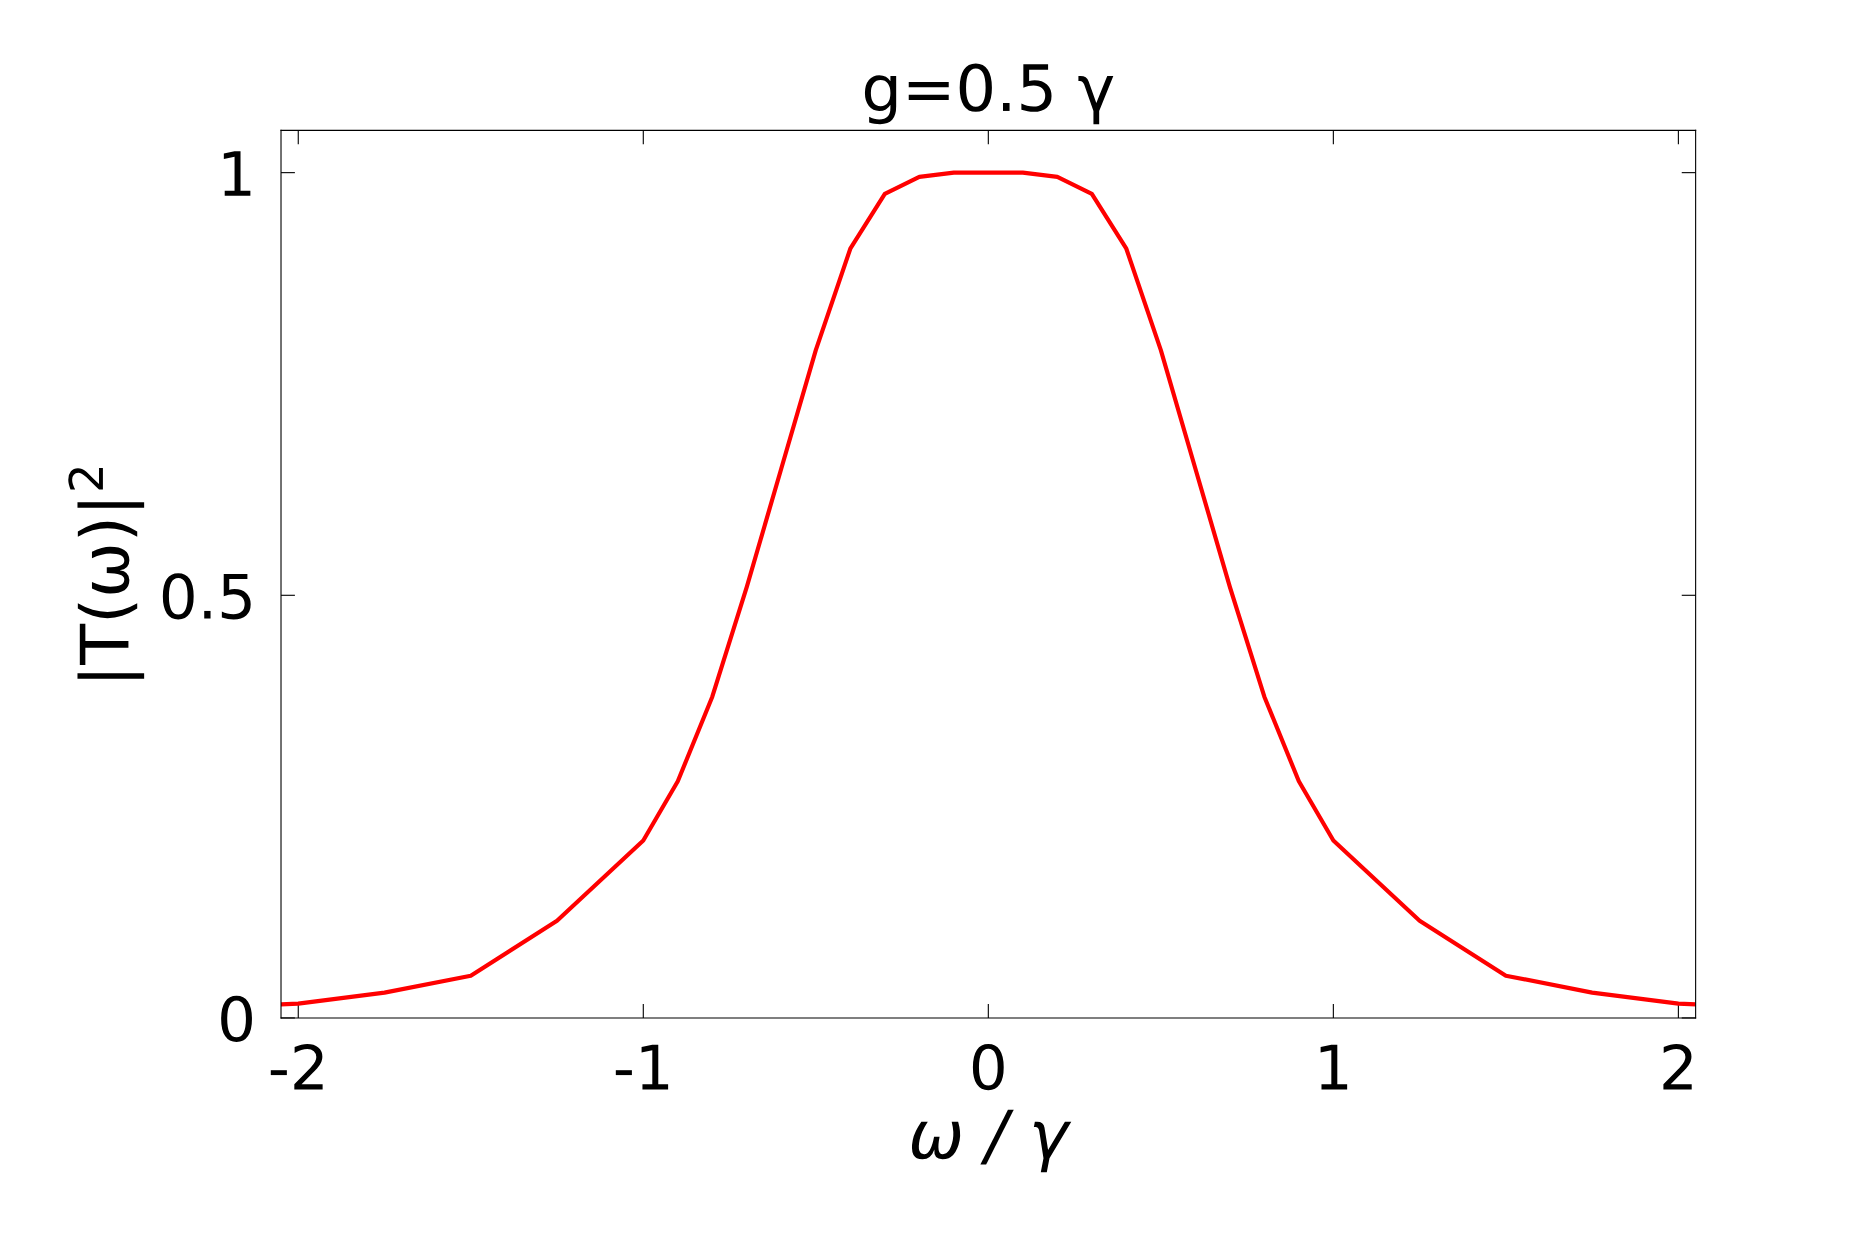  I want to click on y-tick-label: 1, so click(237, 173).